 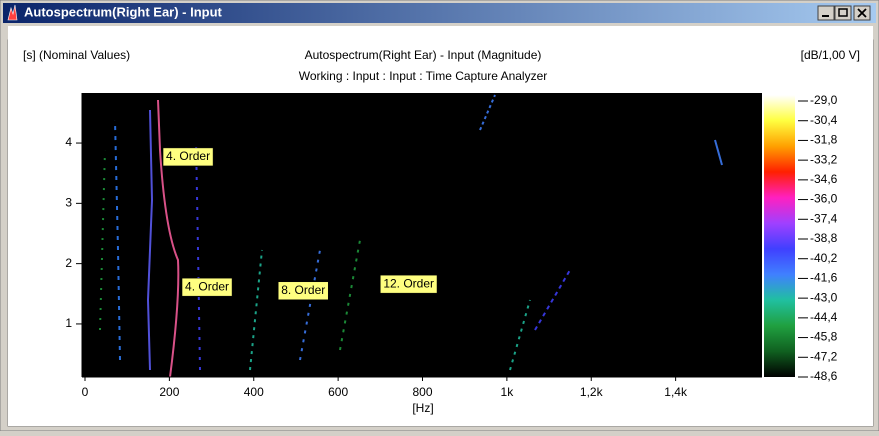 I want to click on window-buttons, so click(x=844, y=13).